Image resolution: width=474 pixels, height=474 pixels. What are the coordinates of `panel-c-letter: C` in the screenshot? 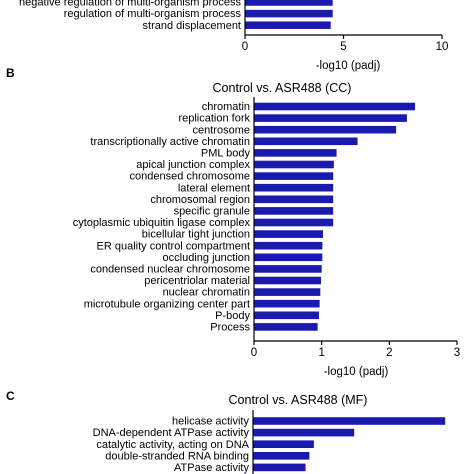 It's located at (10, 396).